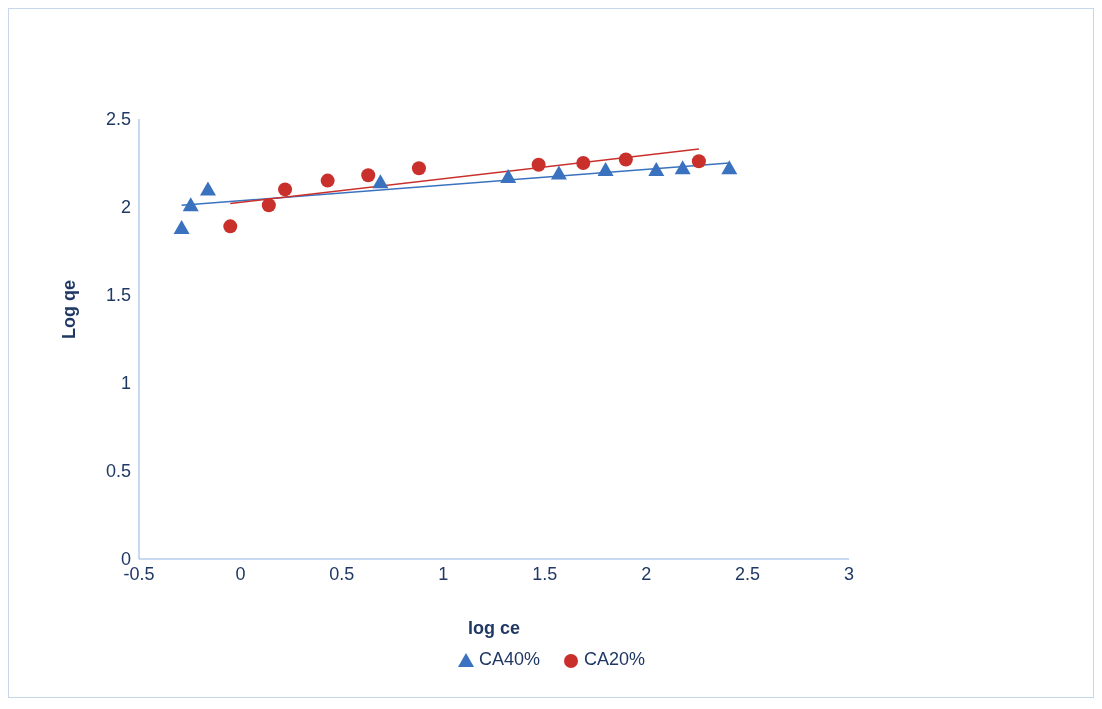  Describe the element at coordinates (614, 659) in the screenshot. I see `legend-label: CA20%` at that location.